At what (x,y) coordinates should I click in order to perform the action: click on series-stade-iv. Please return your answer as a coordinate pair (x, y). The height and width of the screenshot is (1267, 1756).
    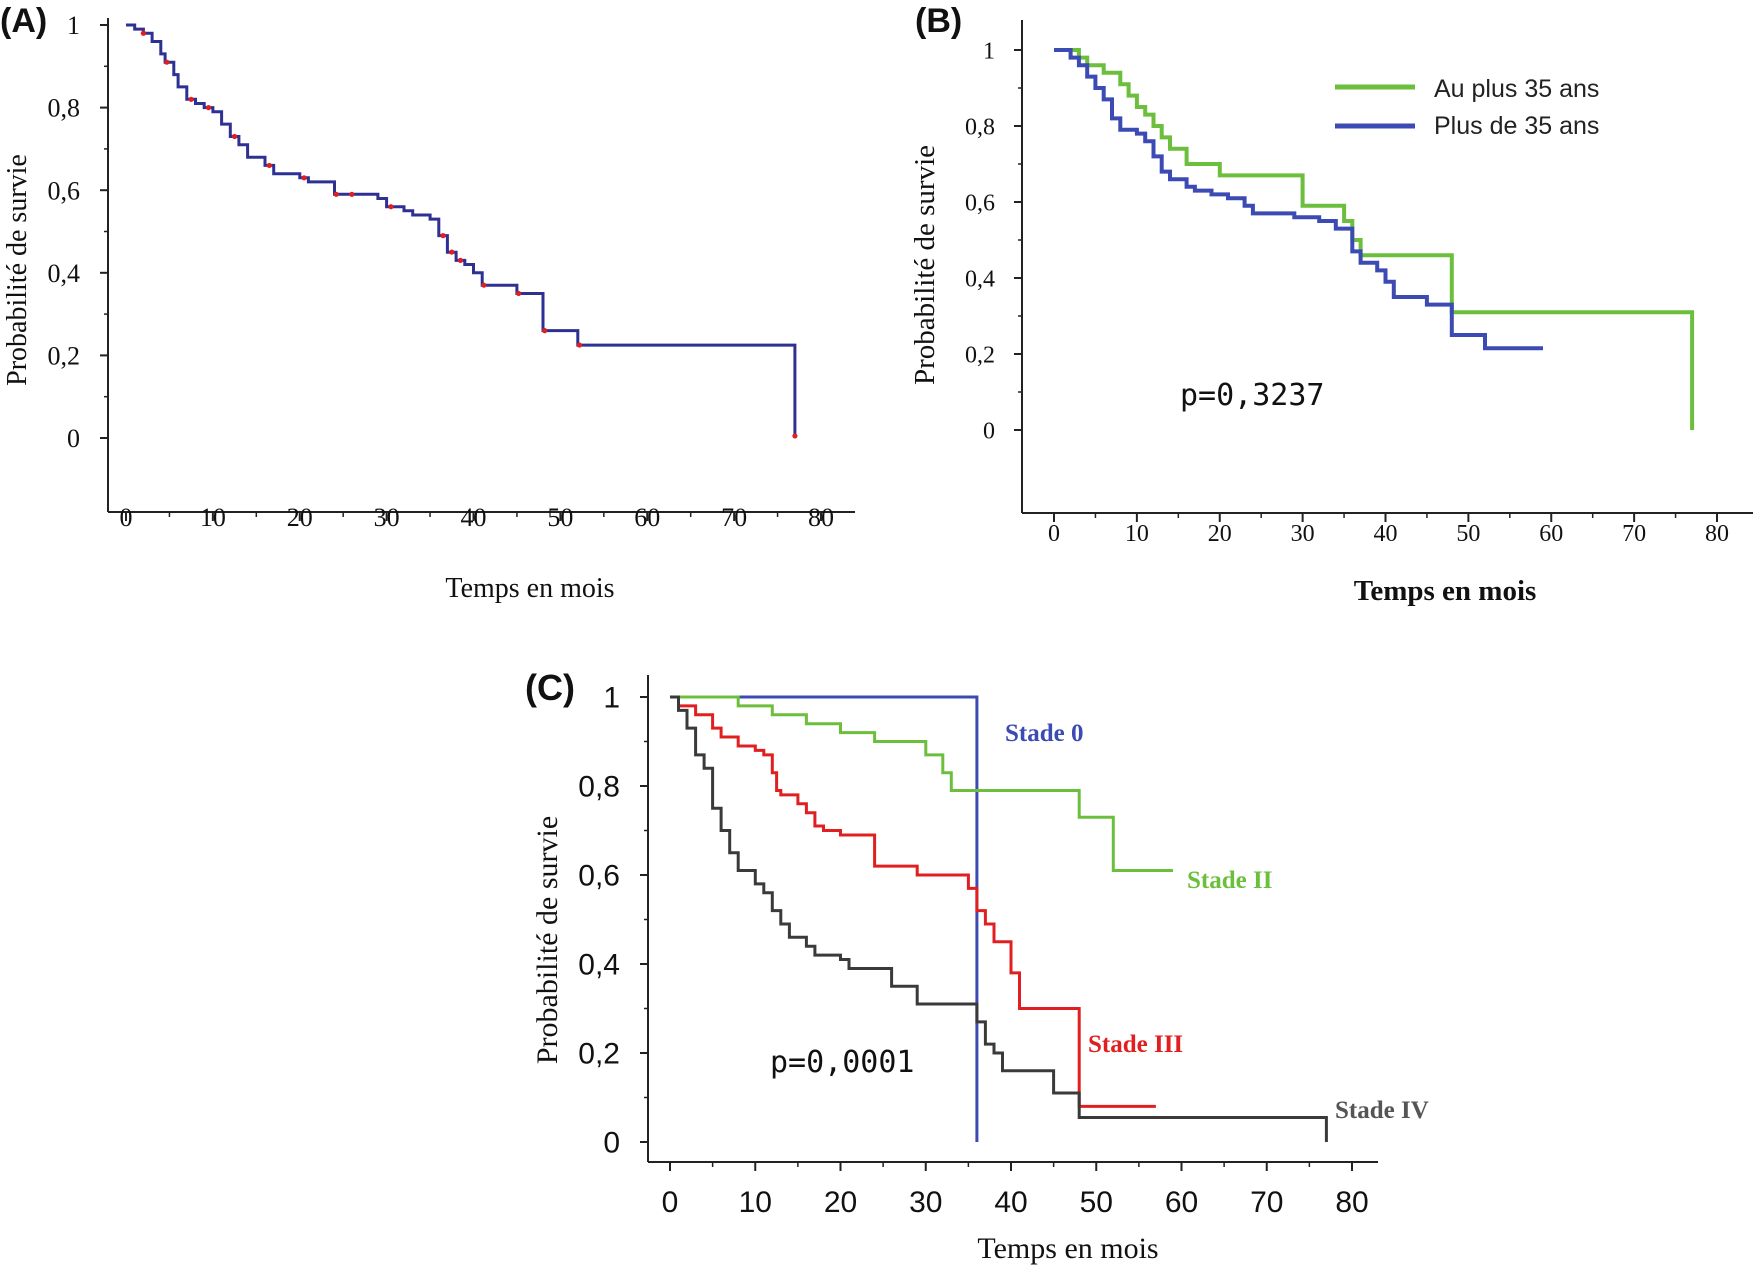
    Looking at the image, I should click on (999, 918).